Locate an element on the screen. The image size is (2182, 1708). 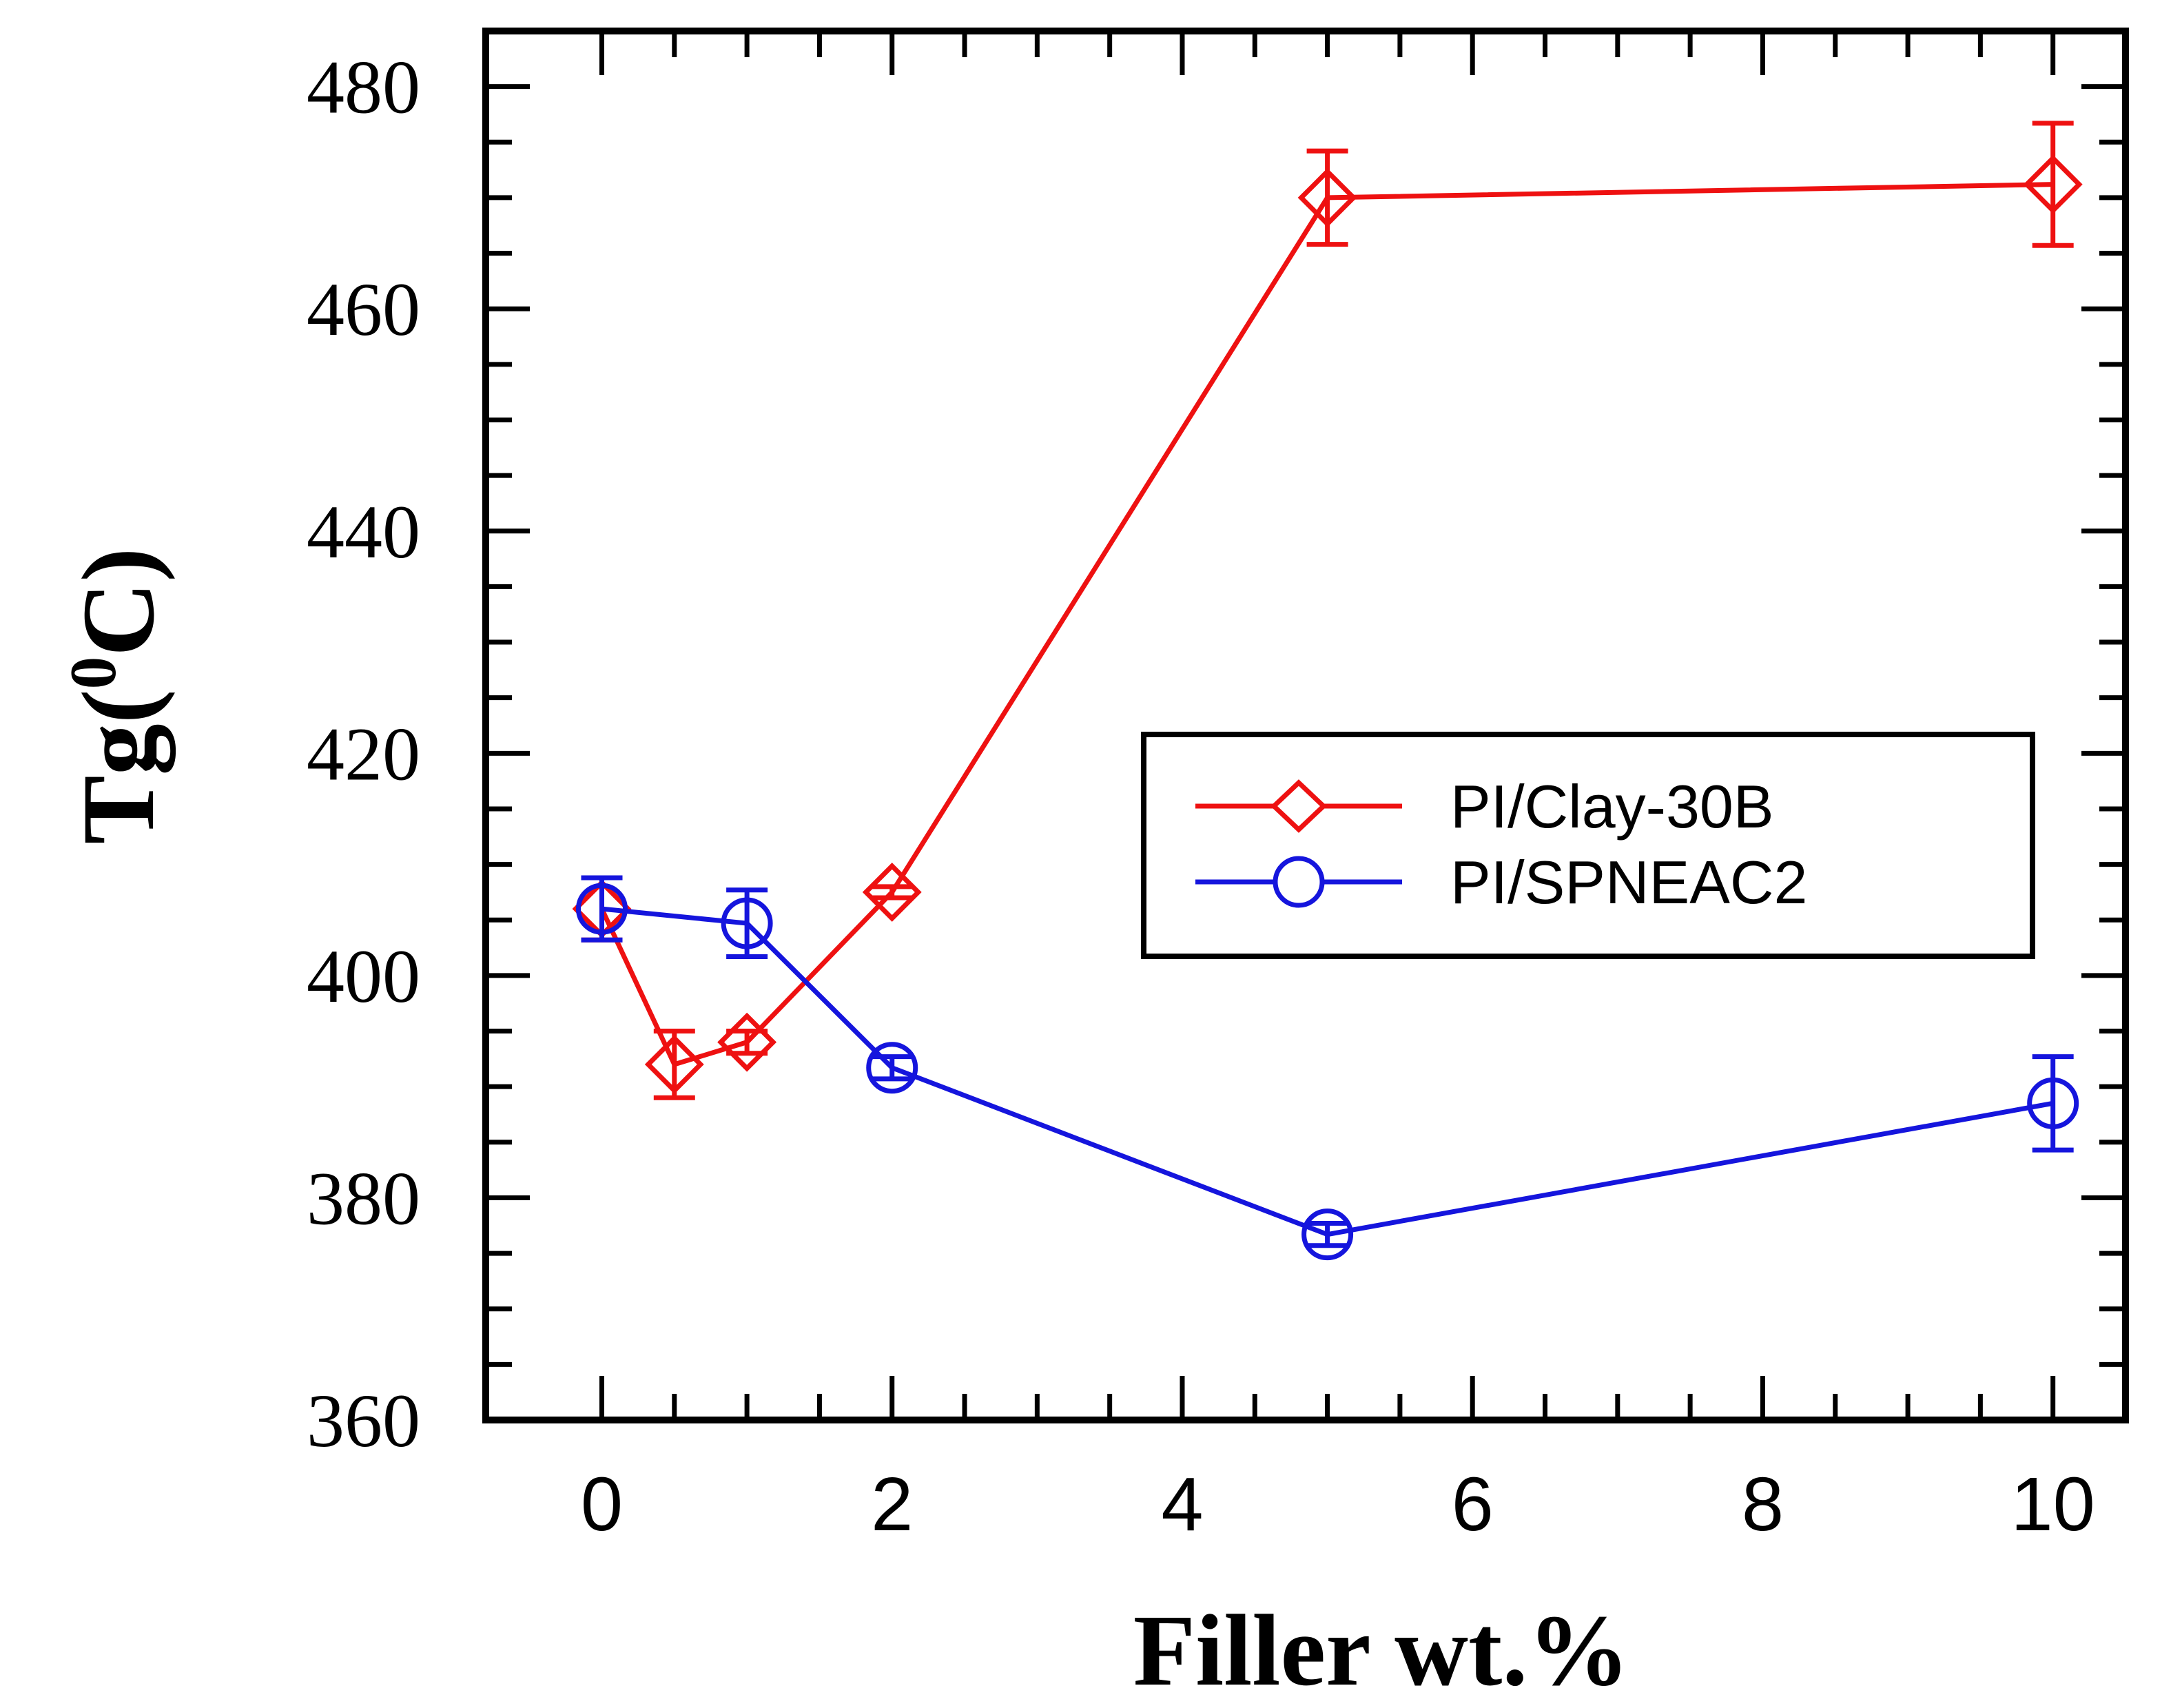
x-tick-label: 6 is located at coordinates (1473, 1504).